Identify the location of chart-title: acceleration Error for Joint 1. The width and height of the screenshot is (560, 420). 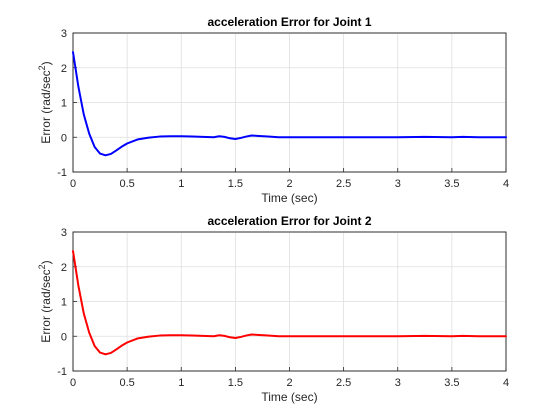
(289, 22).